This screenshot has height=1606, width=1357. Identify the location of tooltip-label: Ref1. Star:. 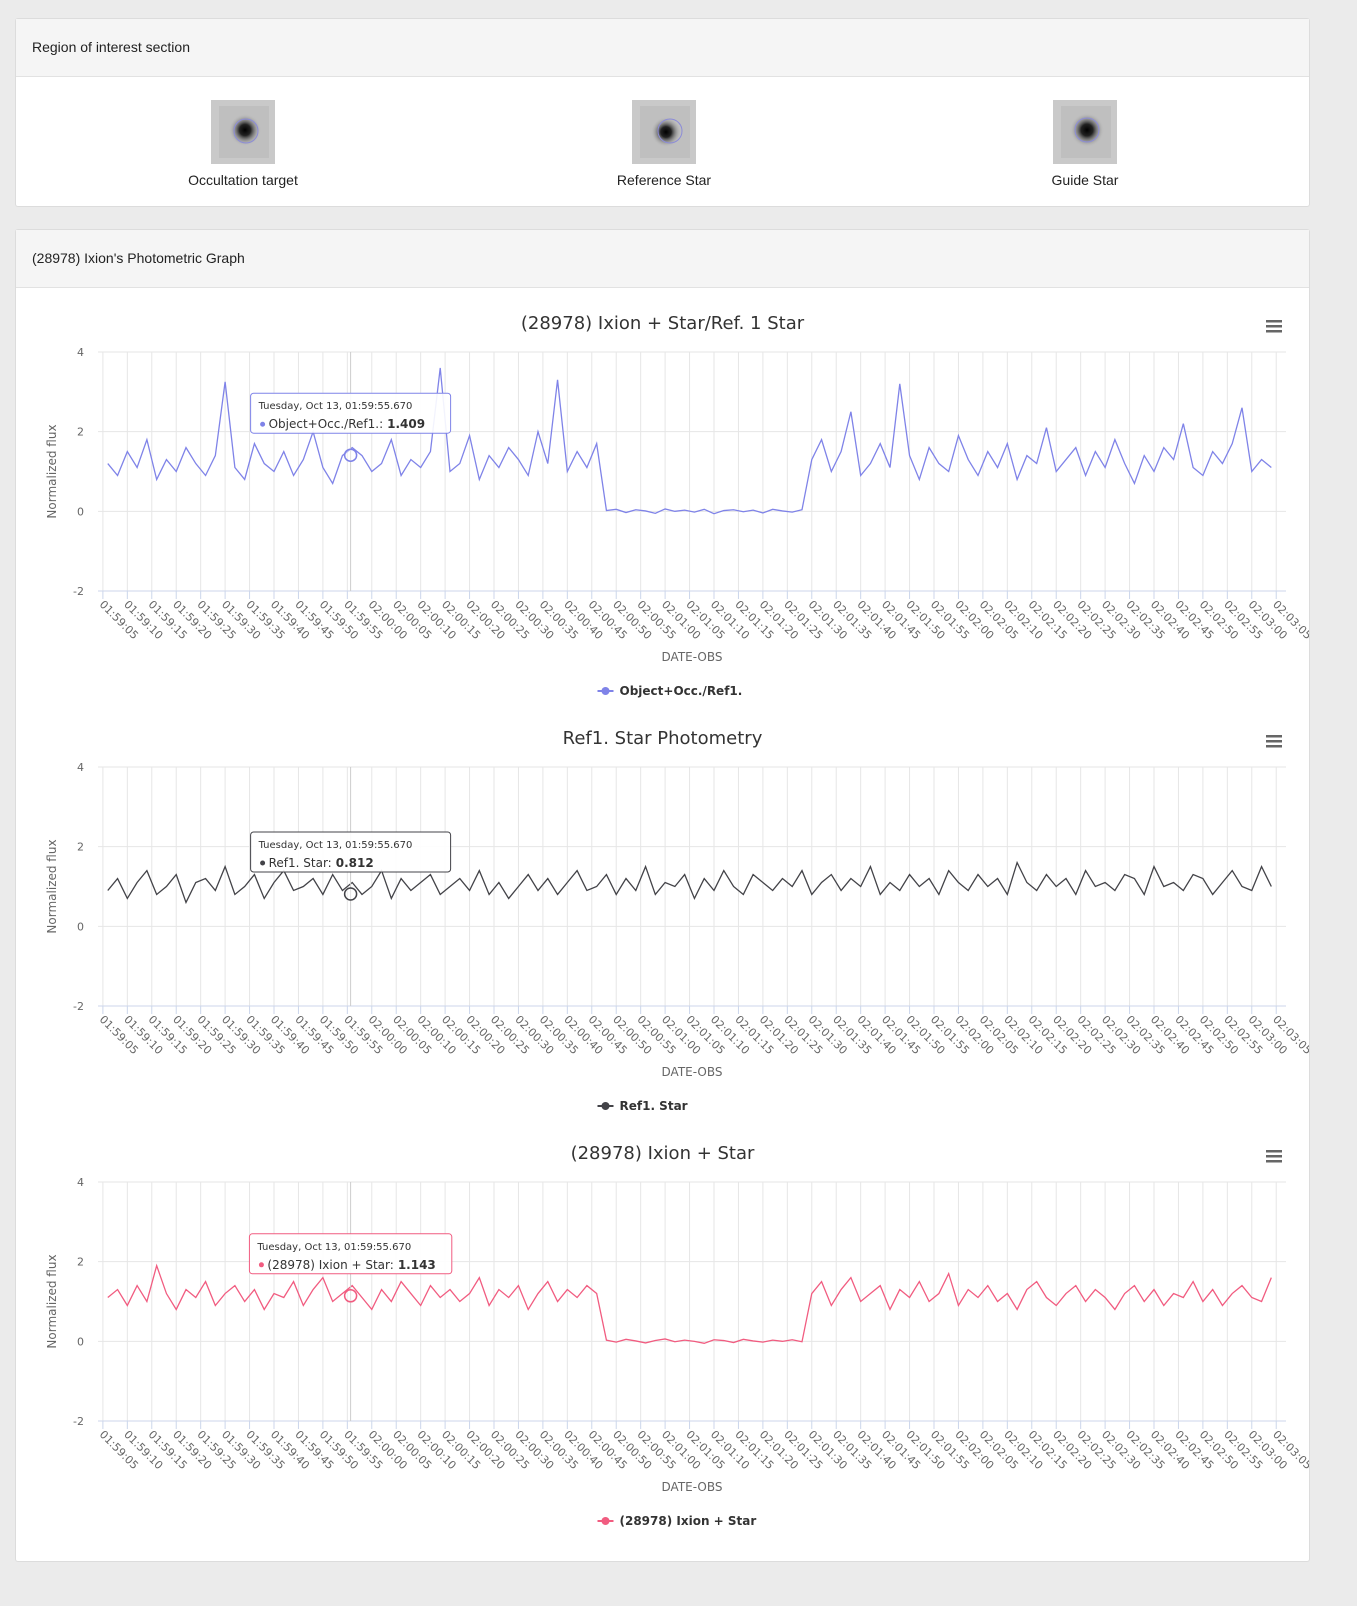
(300, 863).